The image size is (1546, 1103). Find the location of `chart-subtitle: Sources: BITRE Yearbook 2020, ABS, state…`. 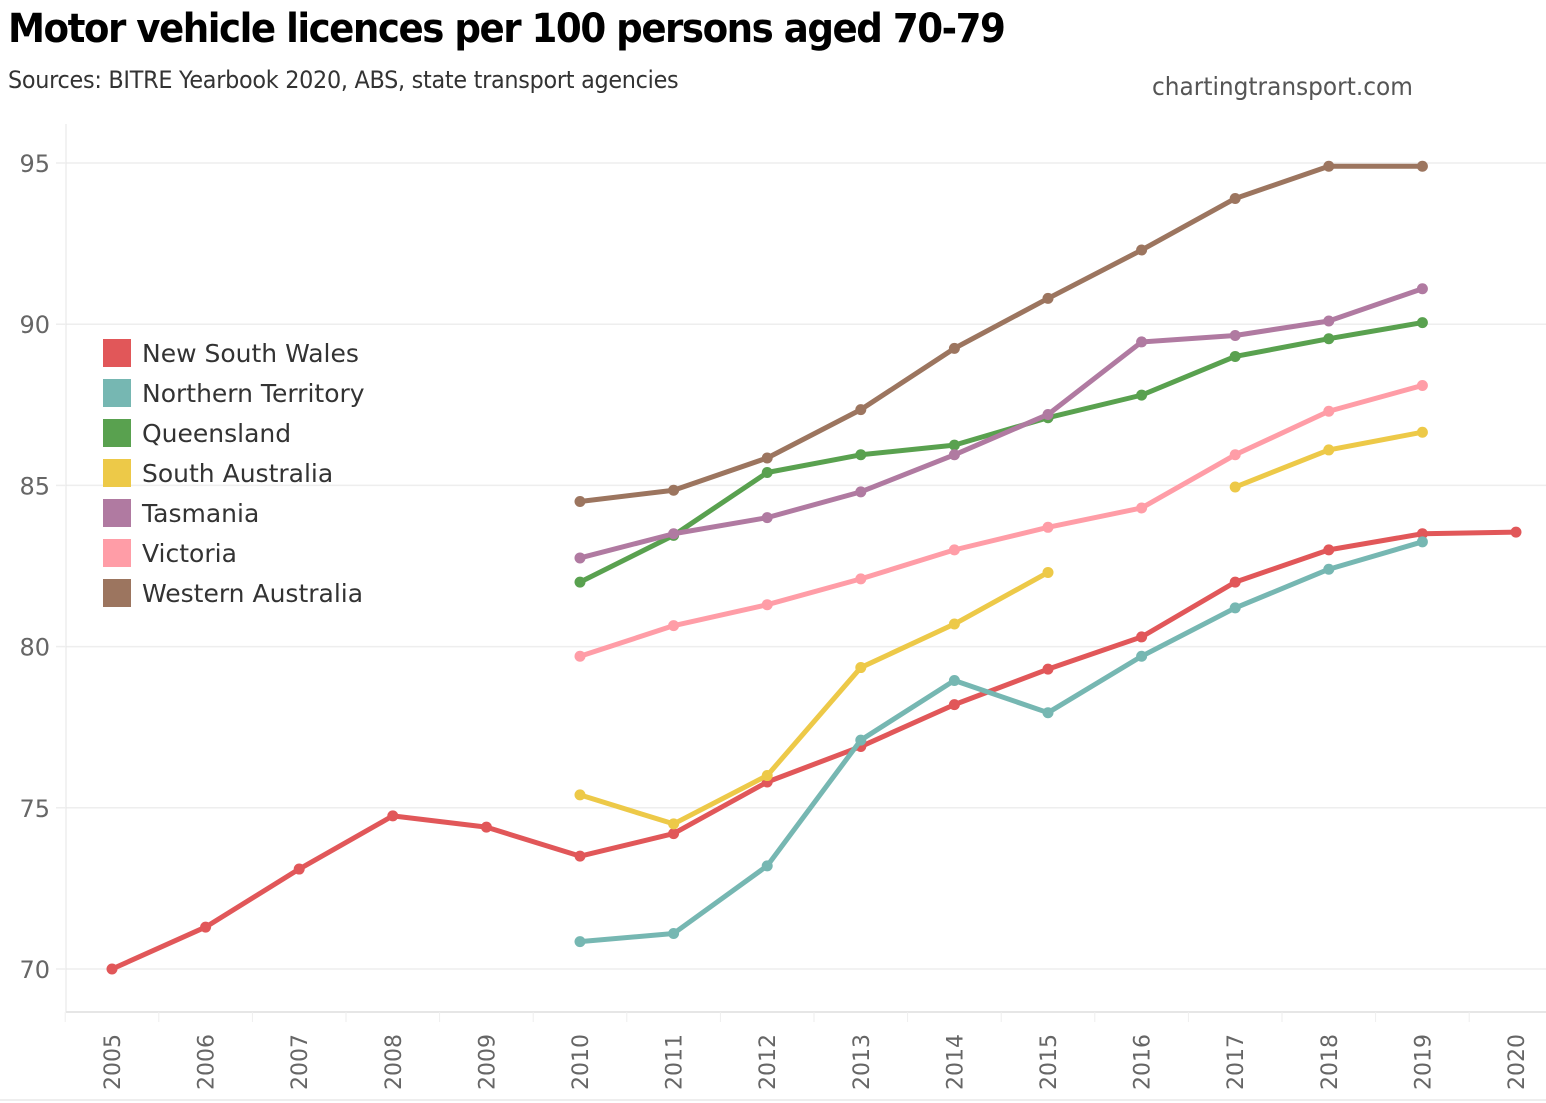

chart-subtitle: Sources: BITRE Yearbook 2020, ABS, state… is located at coordinates (343, 80).